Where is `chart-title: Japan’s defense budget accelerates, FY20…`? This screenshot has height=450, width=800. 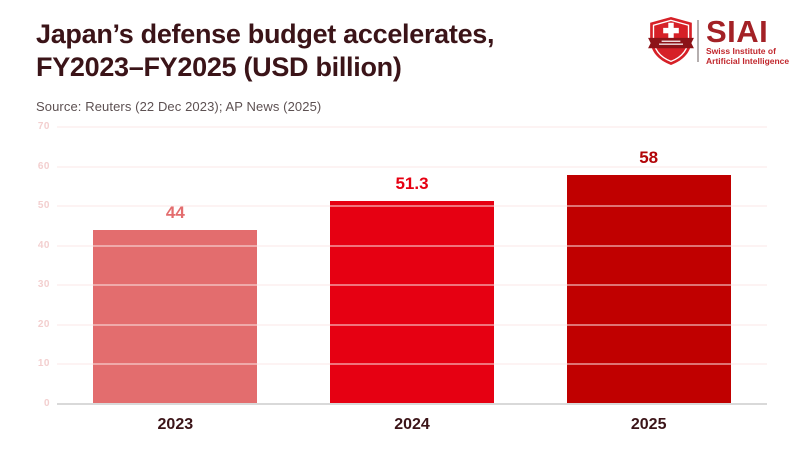
chart-title: Japan’s defense budget accelerates, FY20… is located at coordinates (265, 51).